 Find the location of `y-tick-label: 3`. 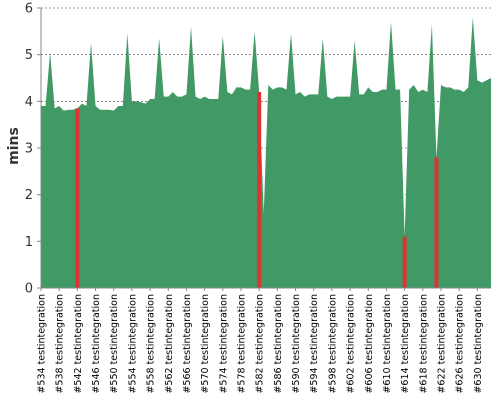

y-tick-label: 3 is located at coordinates (29, 149).